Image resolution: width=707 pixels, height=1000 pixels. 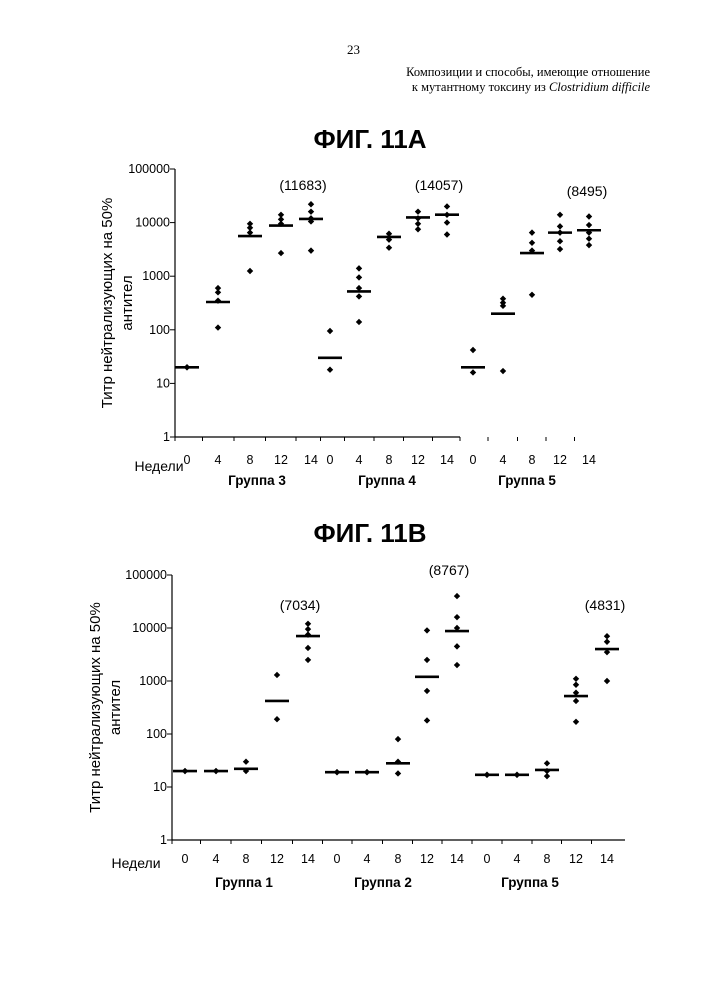 I want to click on chart-title: ФИГ. 11В, so click(x=369, y=533).